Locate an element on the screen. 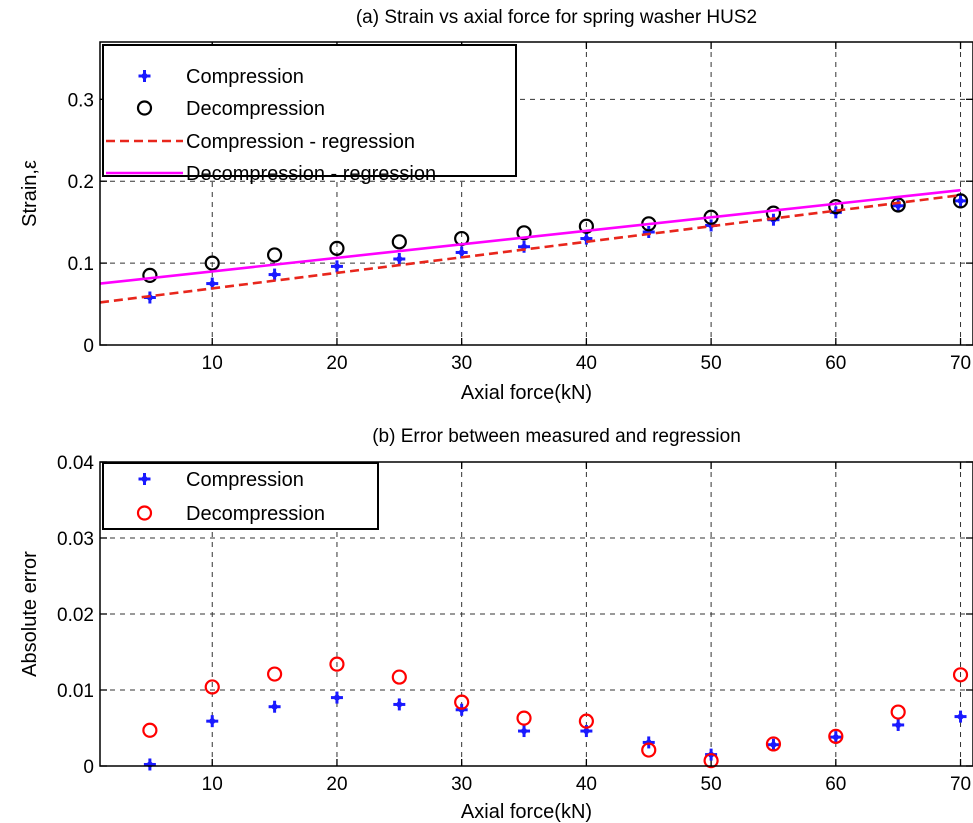 Image resolution: width=973 pixels, height=823 pixels. panel-a-legend-entry-1-label: Decompression is located at coordinates (255, 109).